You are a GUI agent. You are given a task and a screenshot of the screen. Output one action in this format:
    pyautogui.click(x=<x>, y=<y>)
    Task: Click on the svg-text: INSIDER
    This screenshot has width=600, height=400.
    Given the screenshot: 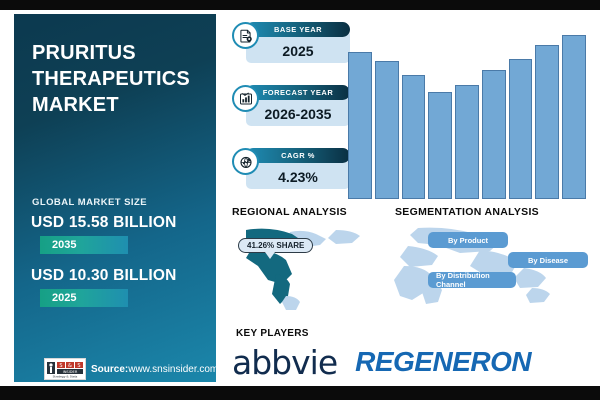 What is the action you would take?
    pyautogui.click(x=70, y=372)
    